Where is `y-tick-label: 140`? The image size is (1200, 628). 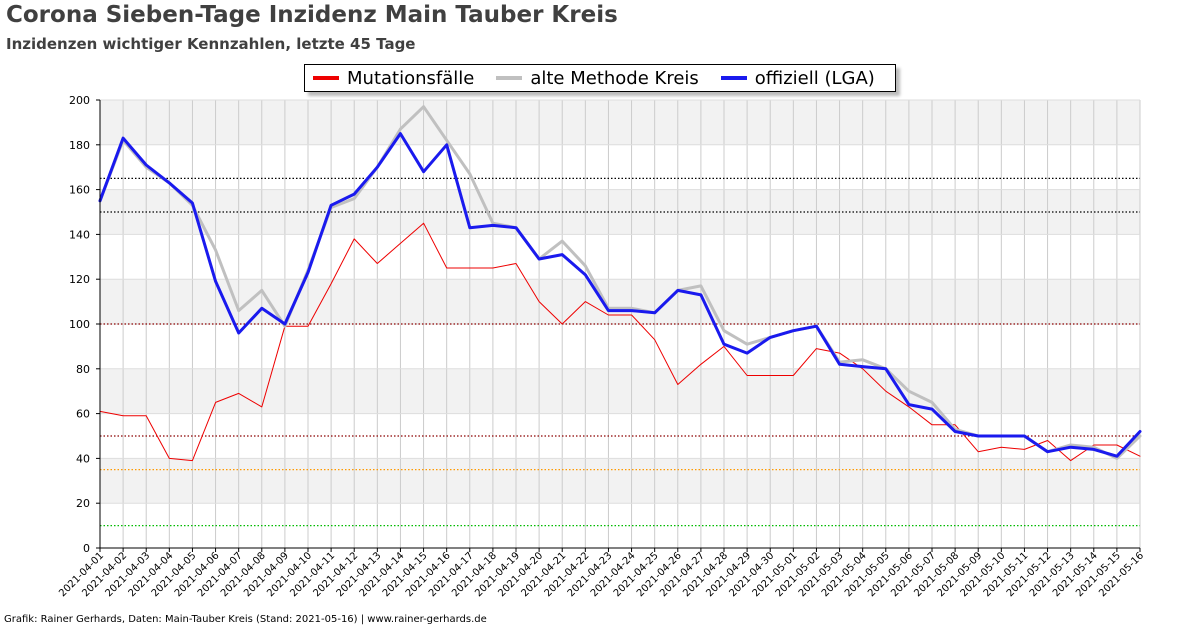
y-tick-label: 140 is located at coordinates (79, 234).